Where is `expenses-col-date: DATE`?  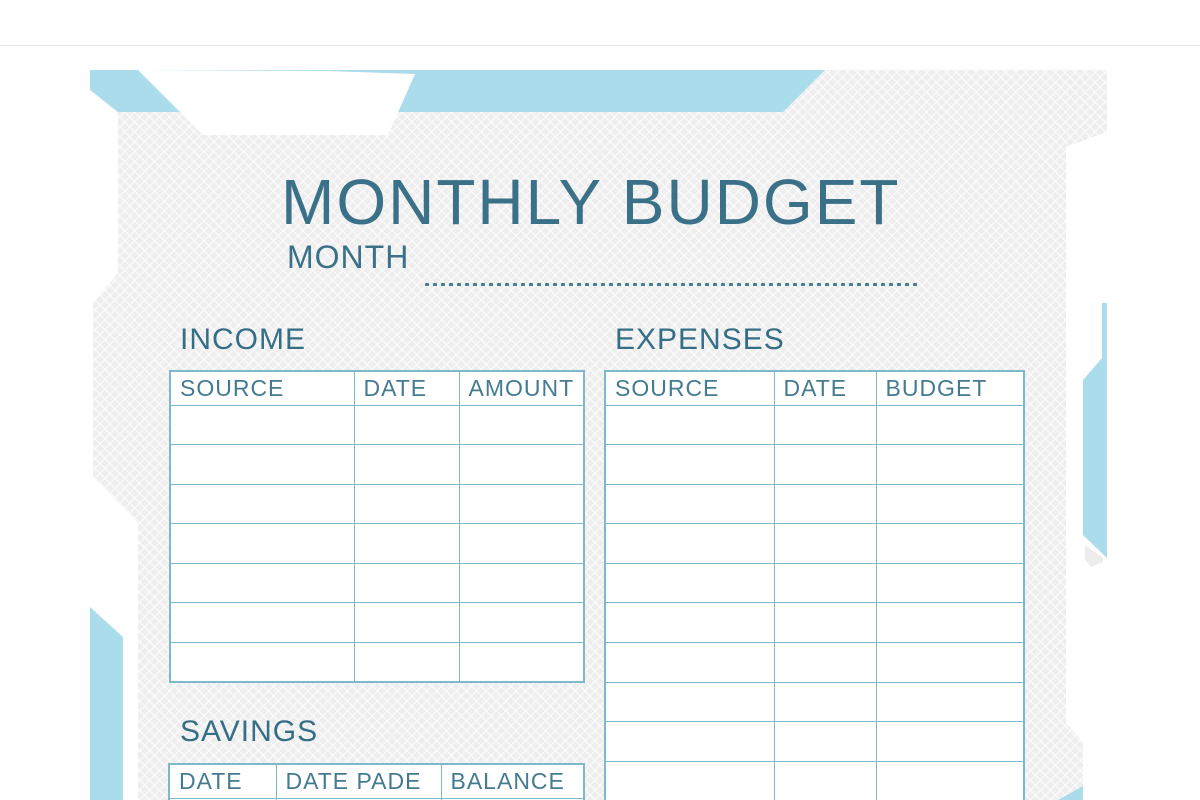
expenses-col-date: DATE is located at coordinates (825, 388).